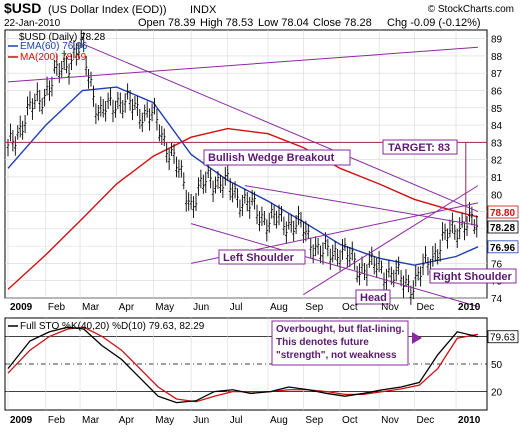  What do you see at coordinates (497, 161) in the screenshot?
I see `price-y-tick-label: 82` at bounding box center [497, 161].